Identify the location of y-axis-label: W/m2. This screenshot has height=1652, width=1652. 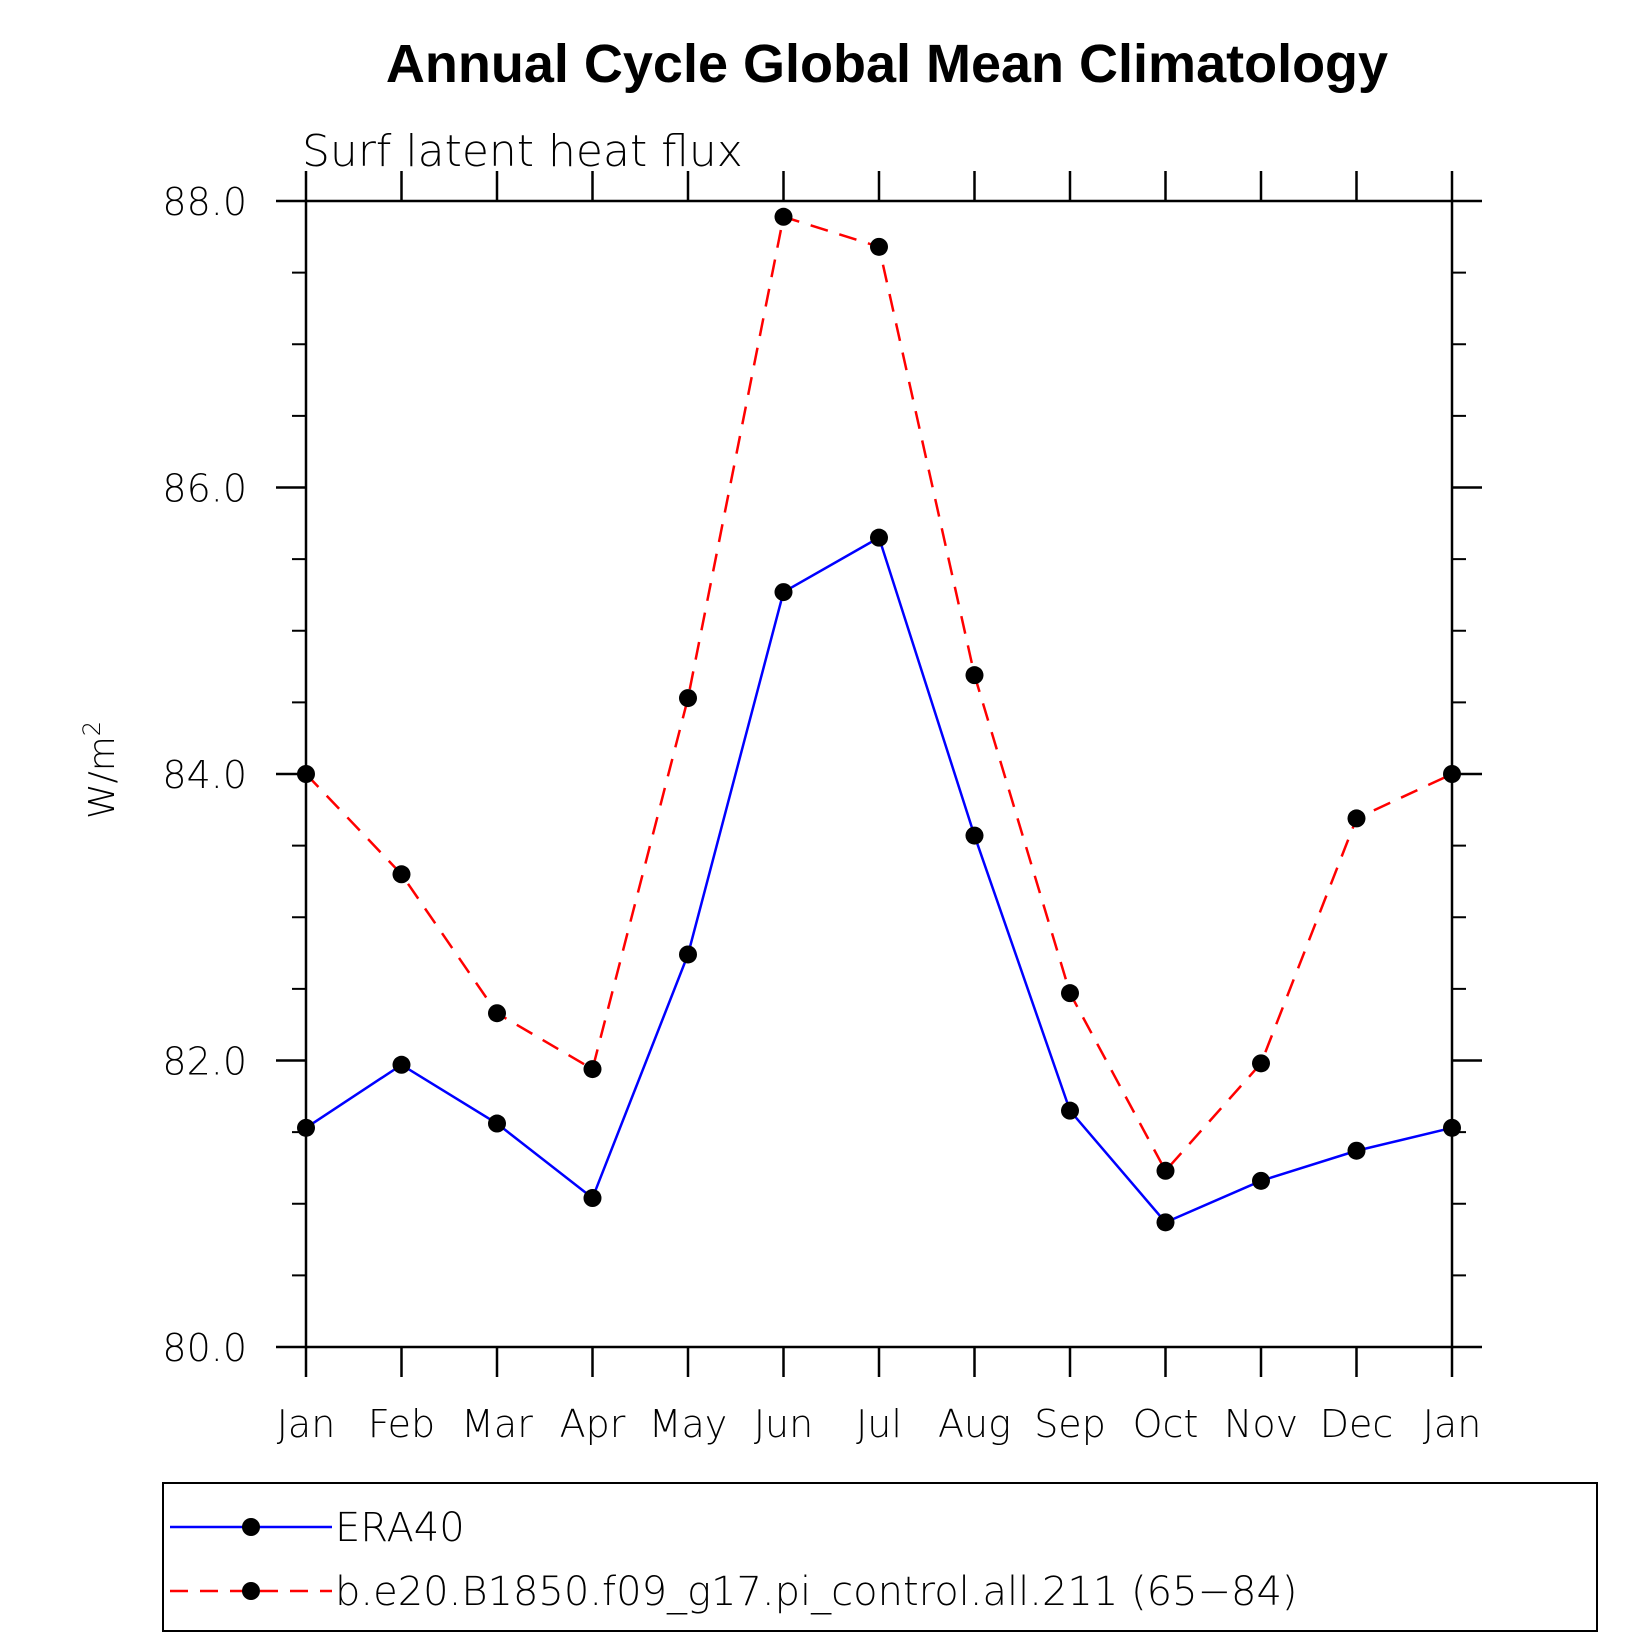
(100, 770).